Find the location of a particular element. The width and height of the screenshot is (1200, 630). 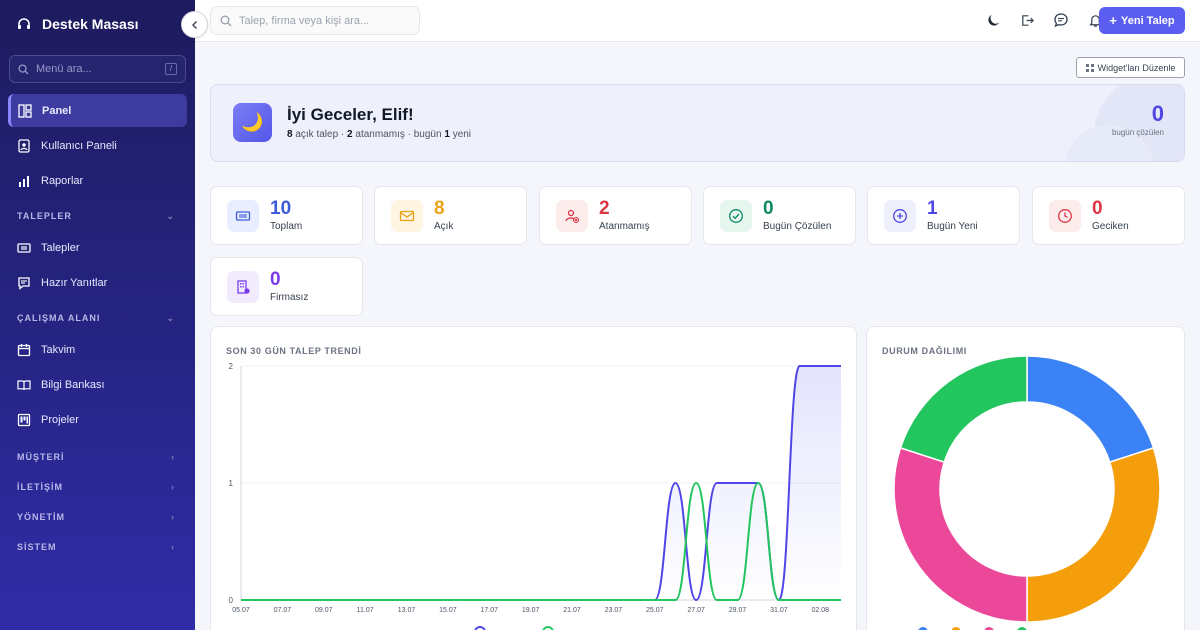

sidebar-collapse-button is located at coordinates (194, 24).